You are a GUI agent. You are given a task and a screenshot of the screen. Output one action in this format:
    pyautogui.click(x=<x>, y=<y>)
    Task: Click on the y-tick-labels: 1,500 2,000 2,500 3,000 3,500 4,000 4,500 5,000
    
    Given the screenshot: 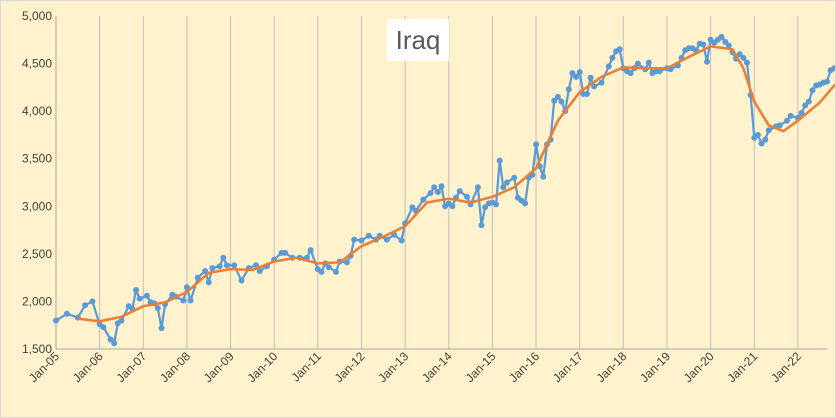 What is the action you would take?
    pyautogui.click(x=37, y=182)
    